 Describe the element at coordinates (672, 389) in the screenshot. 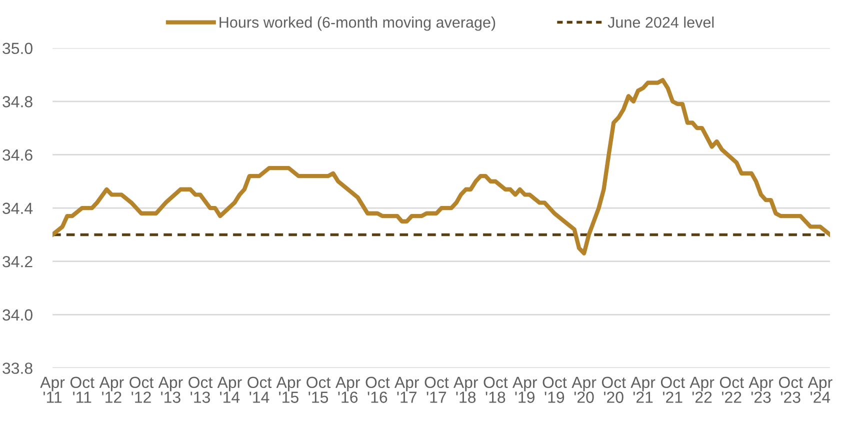

I see `x-tick-label: Oct '21` at that location.